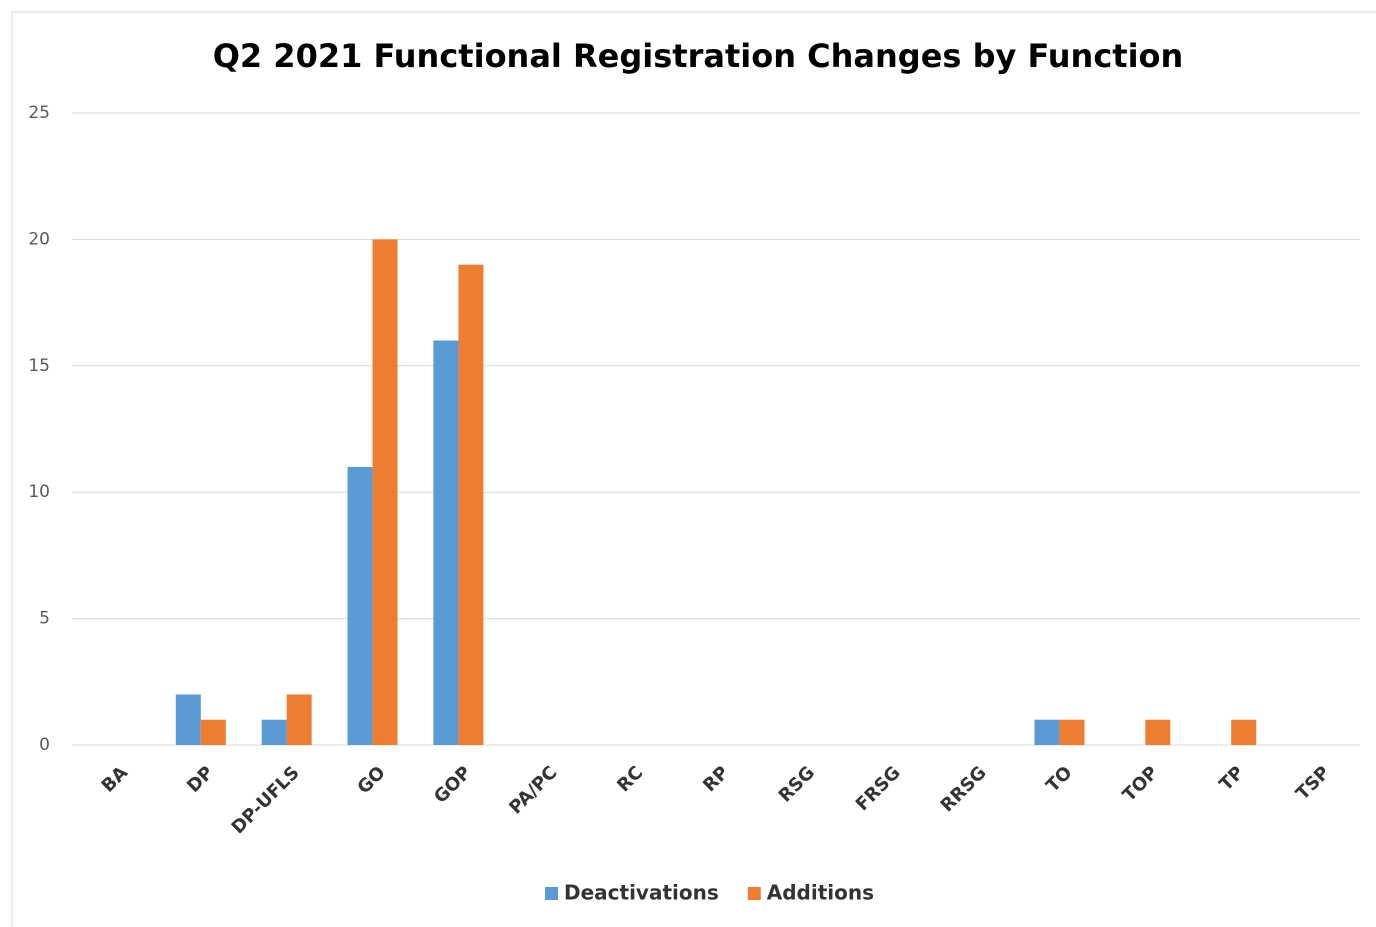 The width and height of the screenshot is (1376, 927). Describe the element at coordinates (44, 619) in the screenshot. I see `y-tick-label: 5` at that location.